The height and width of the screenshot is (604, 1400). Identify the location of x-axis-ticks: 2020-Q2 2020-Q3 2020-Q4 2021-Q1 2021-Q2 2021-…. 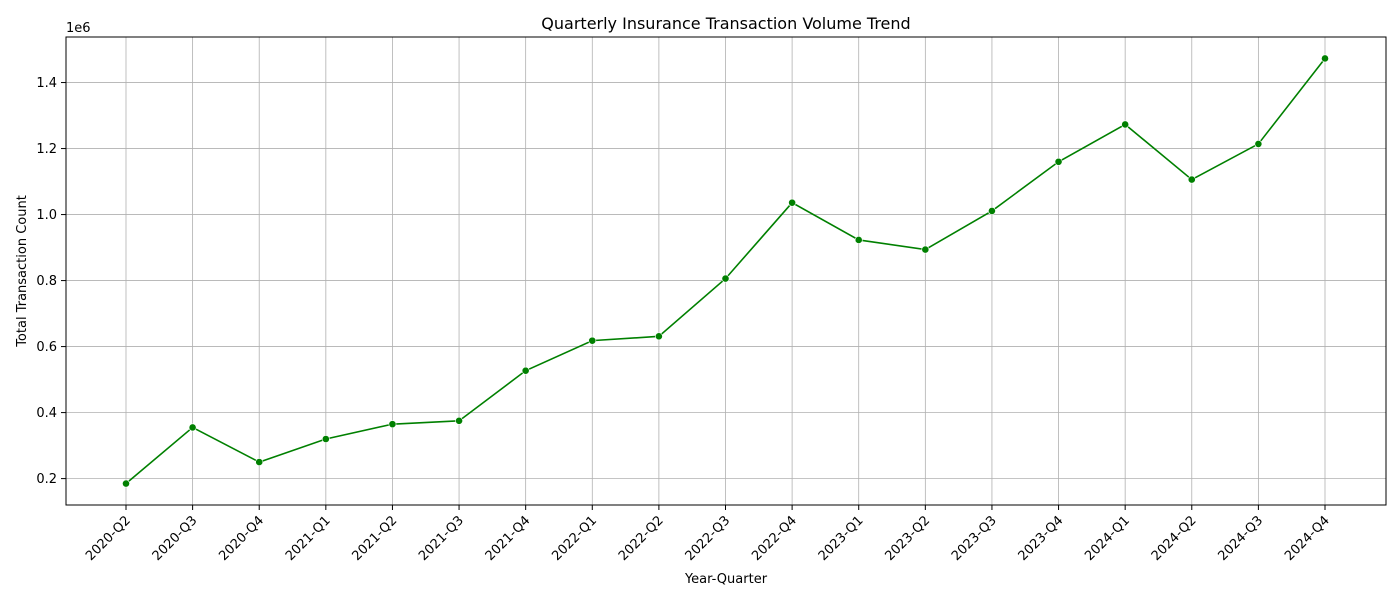
(708, 534).